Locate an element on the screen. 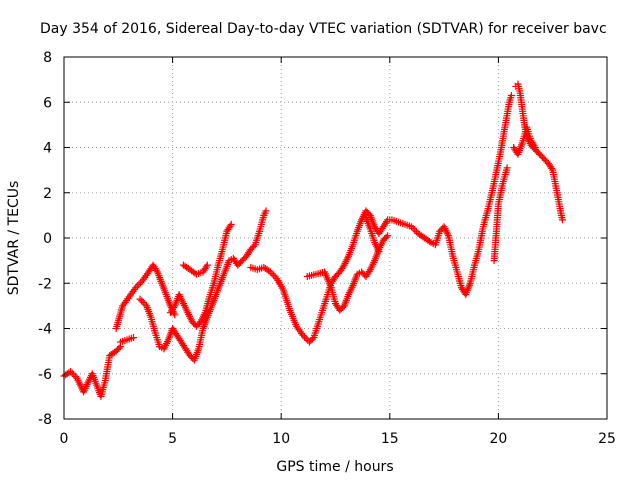 The width and height of the screenshot is (640, 480). y-tick-label: 8 is located at coordinates (47, 58).